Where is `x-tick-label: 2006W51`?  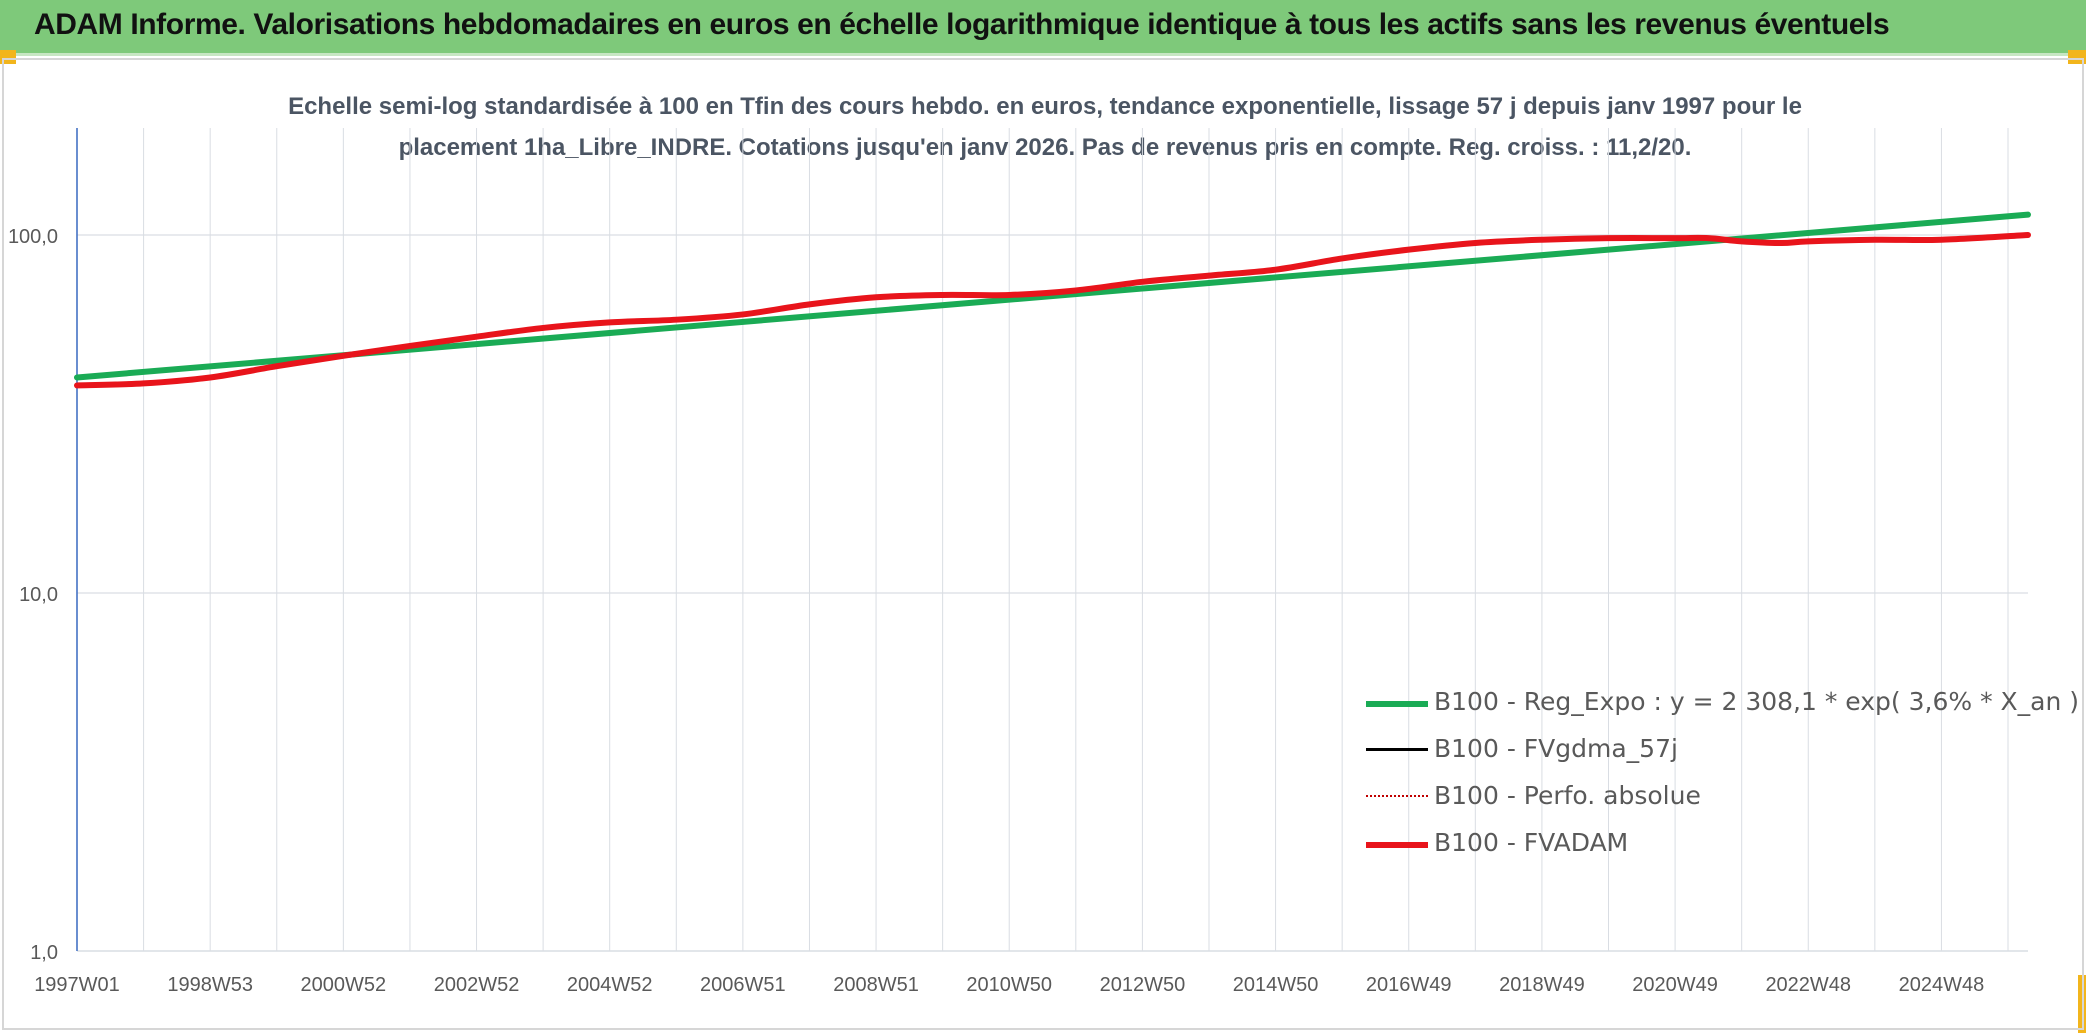 x-tick-label: 2006W51 is located at coordinates (743, 985).